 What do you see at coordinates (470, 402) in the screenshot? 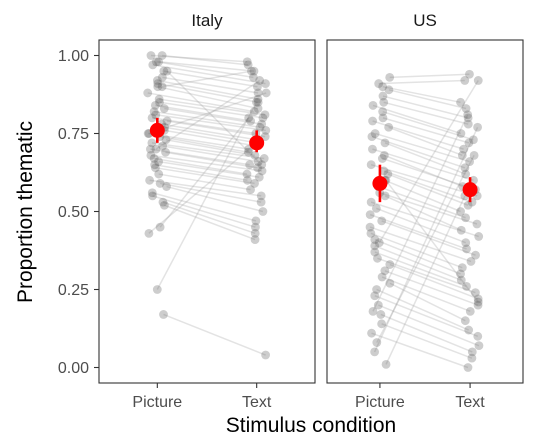
I see `x-tick-label-text: Text` at bounding box center [470, 402].